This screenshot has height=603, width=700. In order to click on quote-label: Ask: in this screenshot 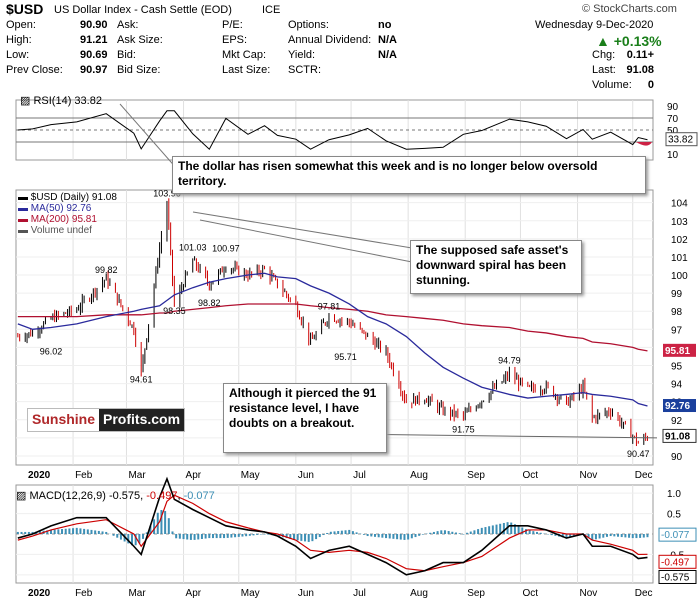, I will do `click(128, 25)`.